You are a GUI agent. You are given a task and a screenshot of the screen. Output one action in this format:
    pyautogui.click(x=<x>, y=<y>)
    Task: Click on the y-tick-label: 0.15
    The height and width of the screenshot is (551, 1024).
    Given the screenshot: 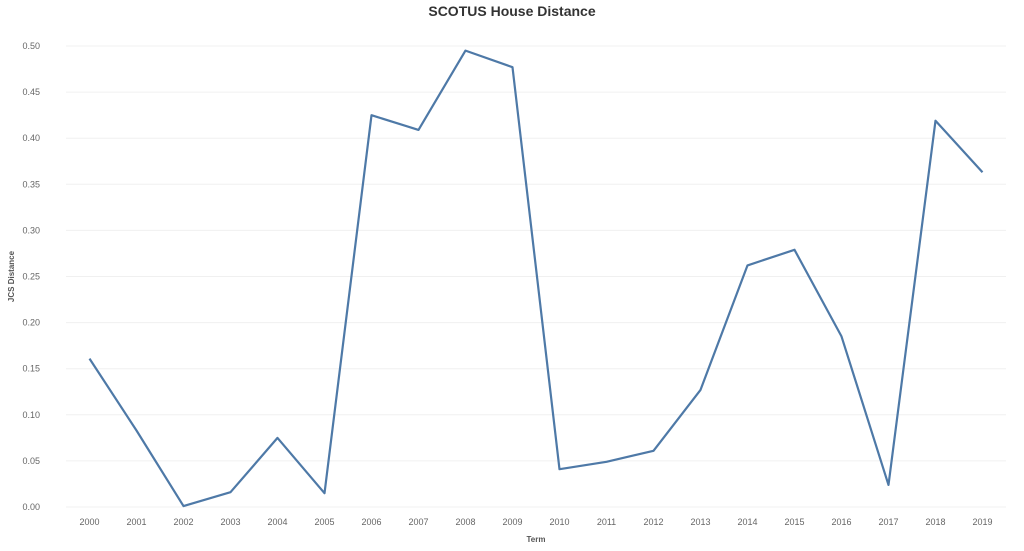 What is the action you would take?
    pyautogui.click(x=31, y=369)
    